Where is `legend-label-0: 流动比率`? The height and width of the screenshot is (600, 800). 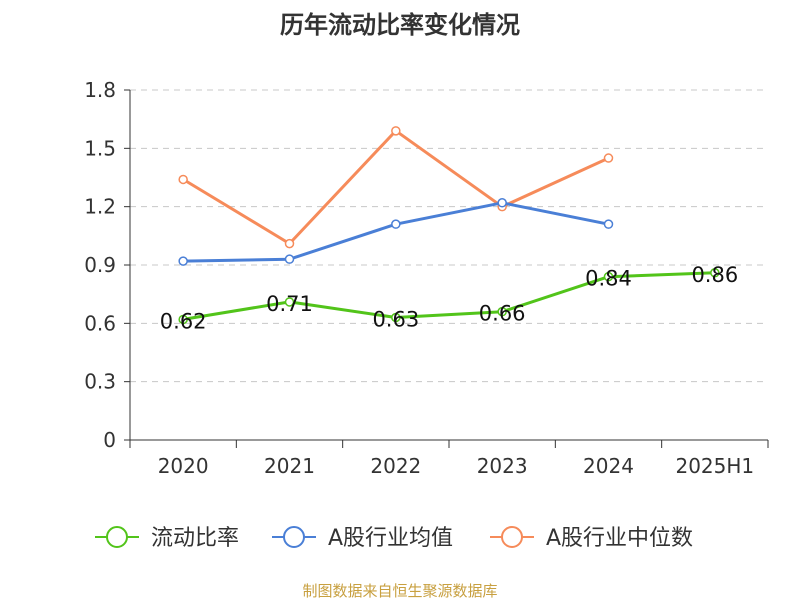
legend-label-0: 流动比率 is located at coordinates (195, 538).